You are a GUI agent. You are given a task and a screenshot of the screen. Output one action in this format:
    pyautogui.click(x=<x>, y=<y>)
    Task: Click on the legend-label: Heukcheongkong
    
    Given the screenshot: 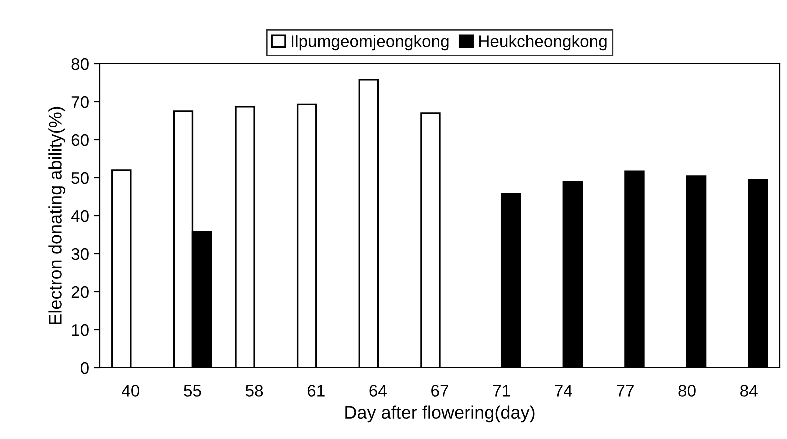 What is the action you would take?
    pyautogui.click(x=543, y=43)
    